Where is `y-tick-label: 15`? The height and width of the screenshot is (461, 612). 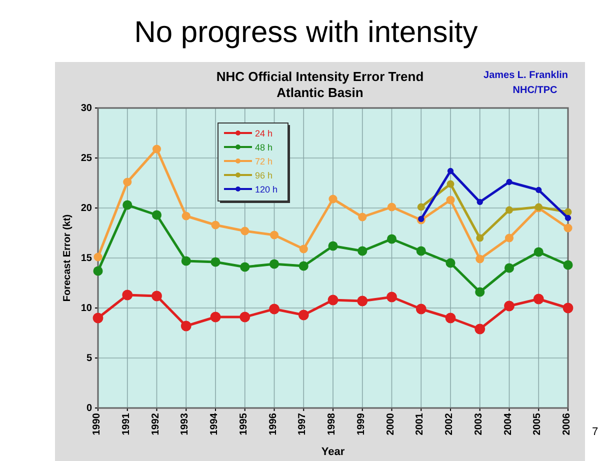 y-tick-label: 15 is located at coordinates (86, 258).